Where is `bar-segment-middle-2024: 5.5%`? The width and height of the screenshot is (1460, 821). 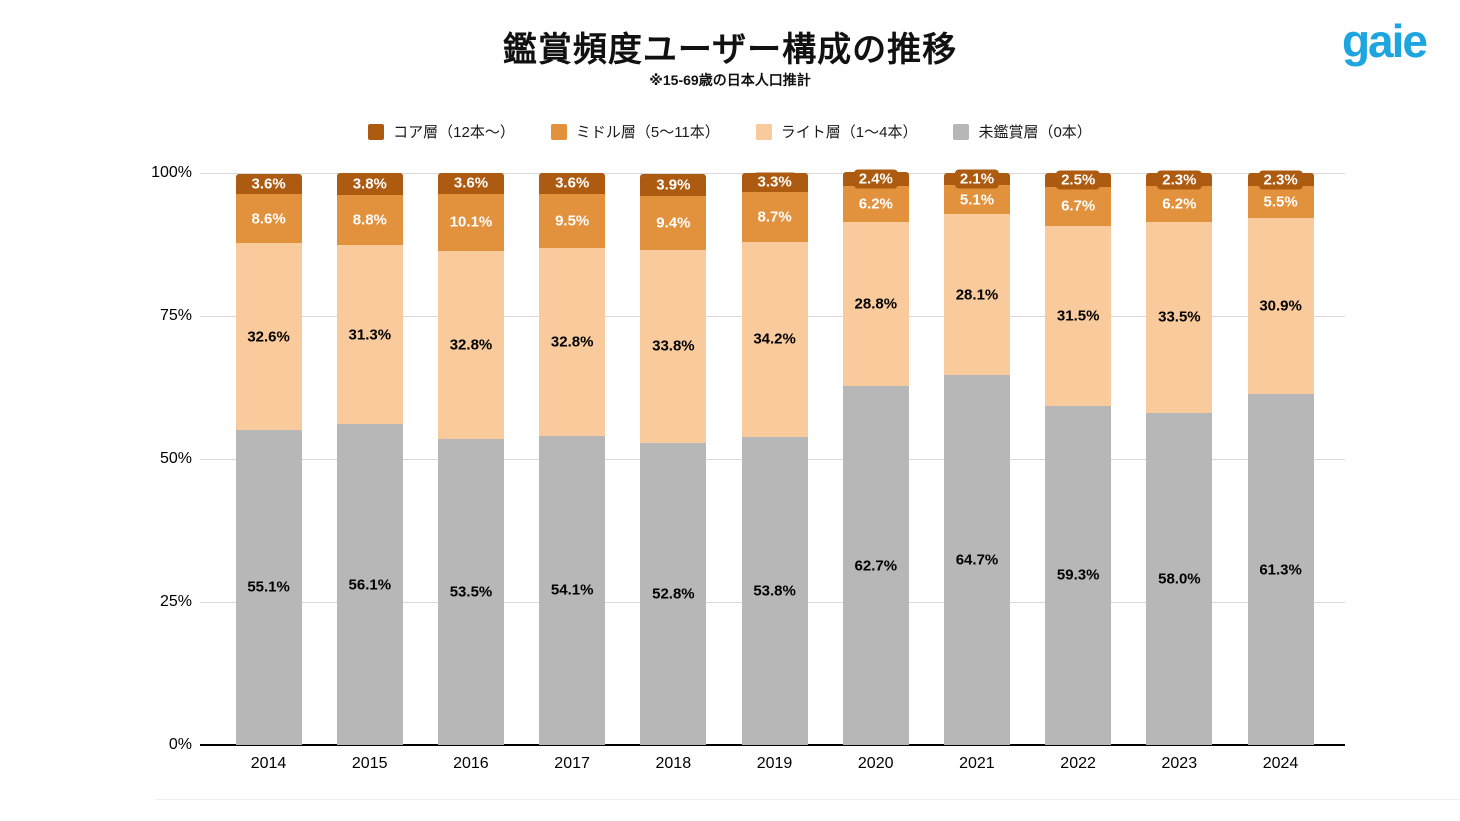 bar-segment-middle-2024: 5.5% is located at coordinates (1280, 202).